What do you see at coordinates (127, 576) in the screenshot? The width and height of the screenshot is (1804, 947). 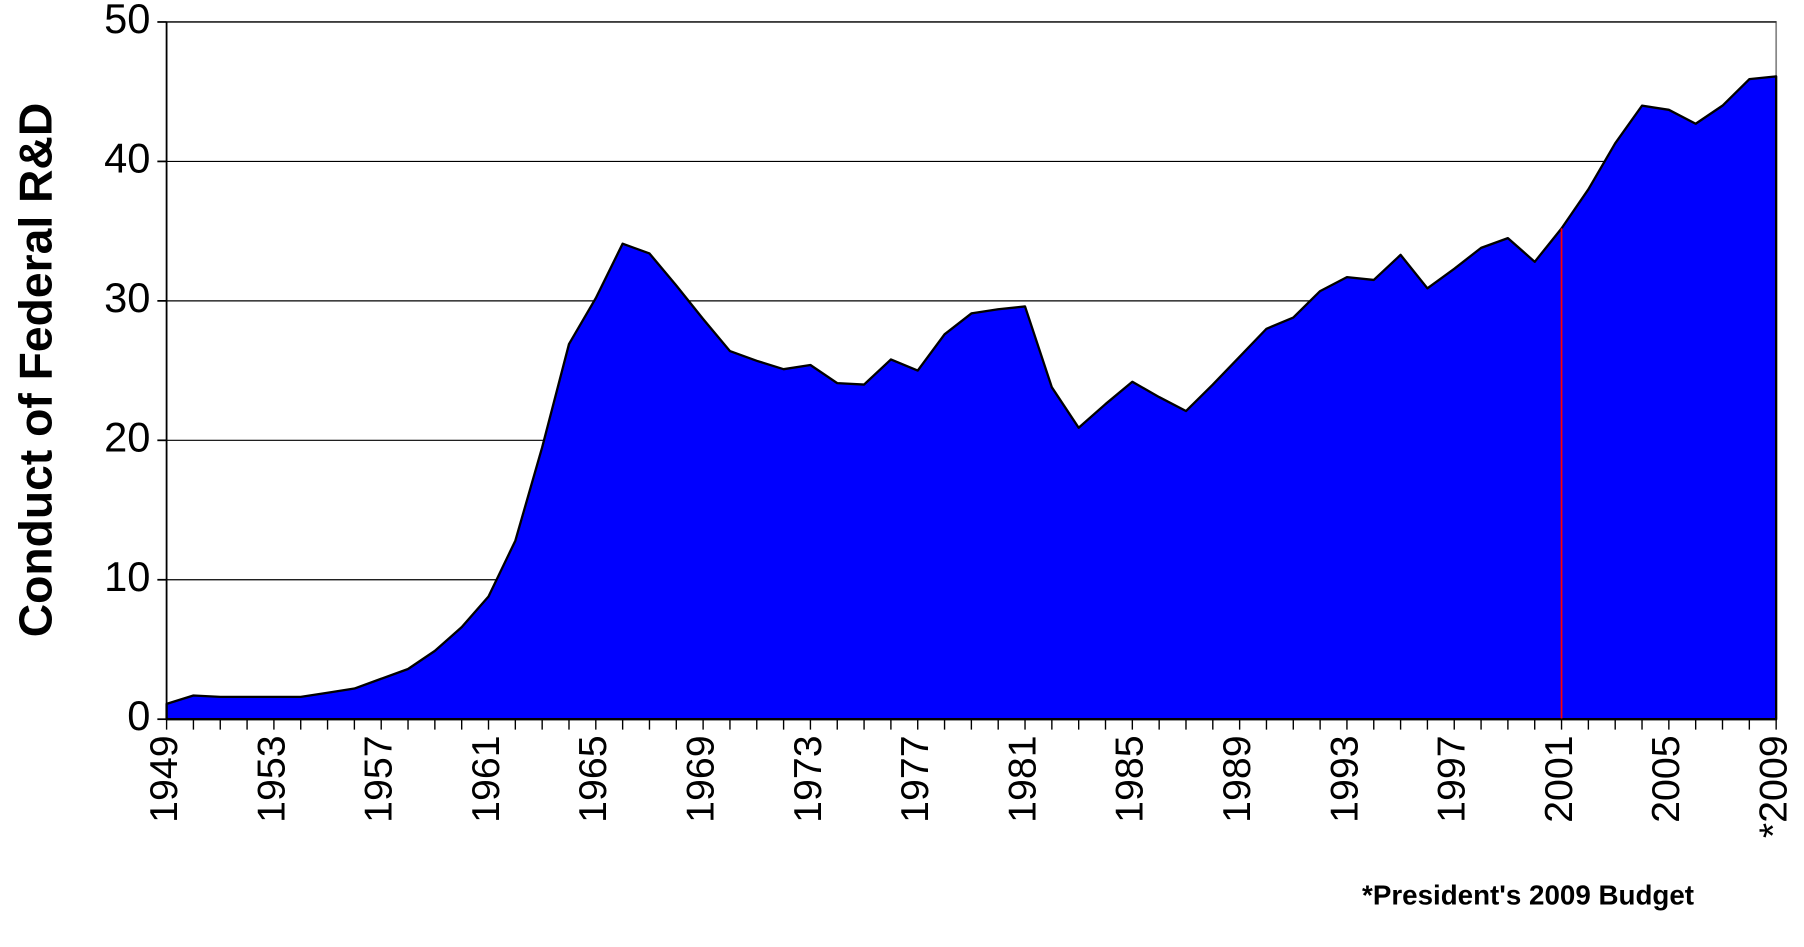 I see `y-tick-label: 10` at bounding box center [127, 576].